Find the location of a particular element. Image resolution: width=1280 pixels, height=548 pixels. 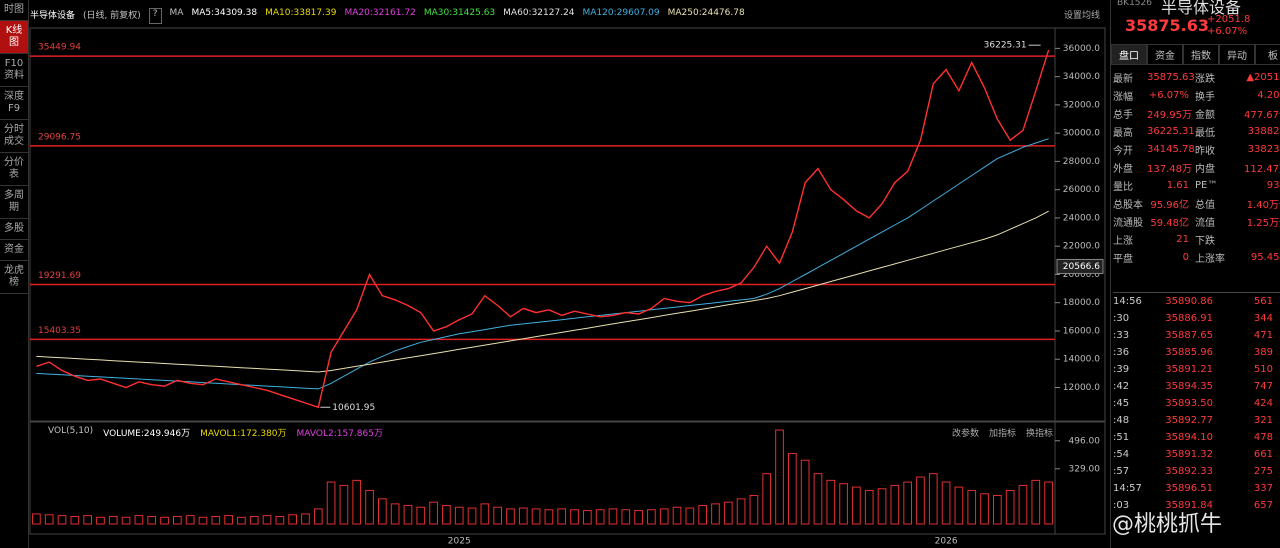

quote-cell: 59.48亿 is located at coordinates (1169, 223).